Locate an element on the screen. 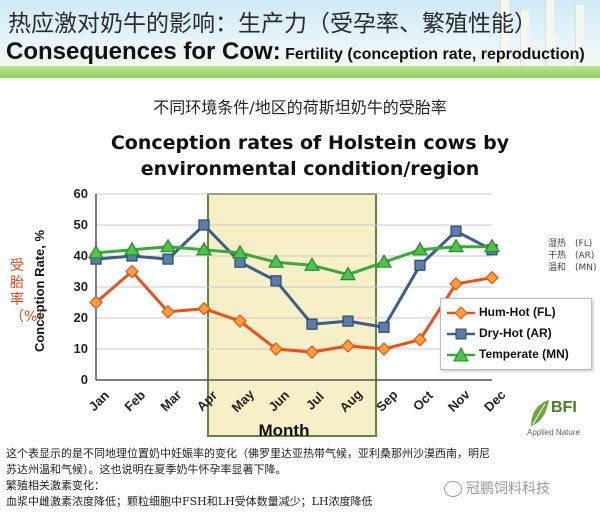  y-tick-label: 20 is located at coordinates (81, 317).